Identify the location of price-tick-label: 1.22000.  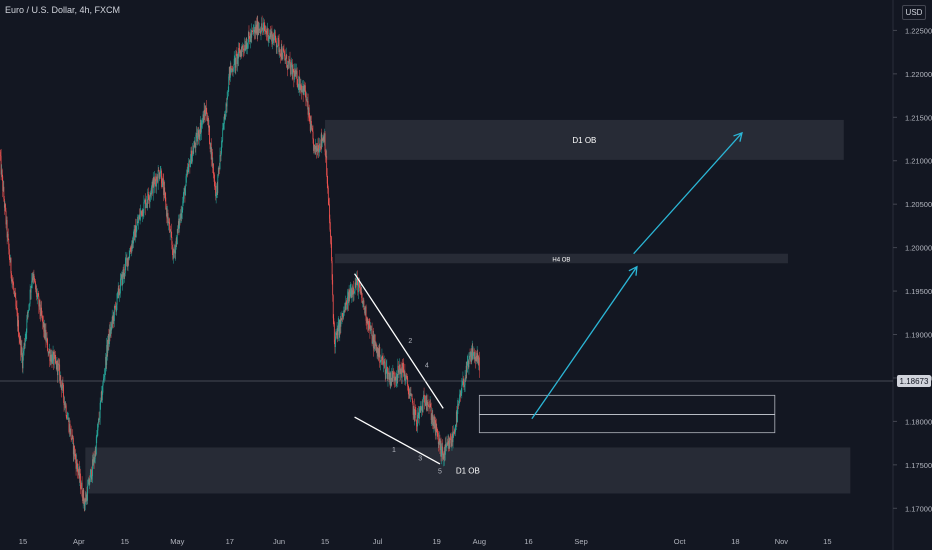
(918, 74).